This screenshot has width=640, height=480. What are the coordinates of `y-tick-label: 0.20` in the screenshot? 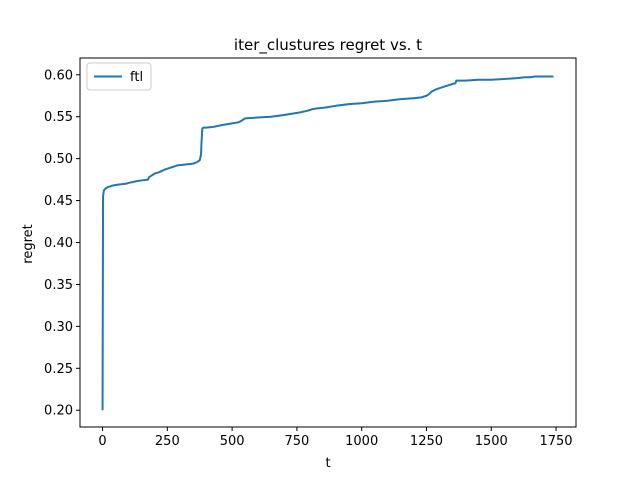 It's located at (58, 411).